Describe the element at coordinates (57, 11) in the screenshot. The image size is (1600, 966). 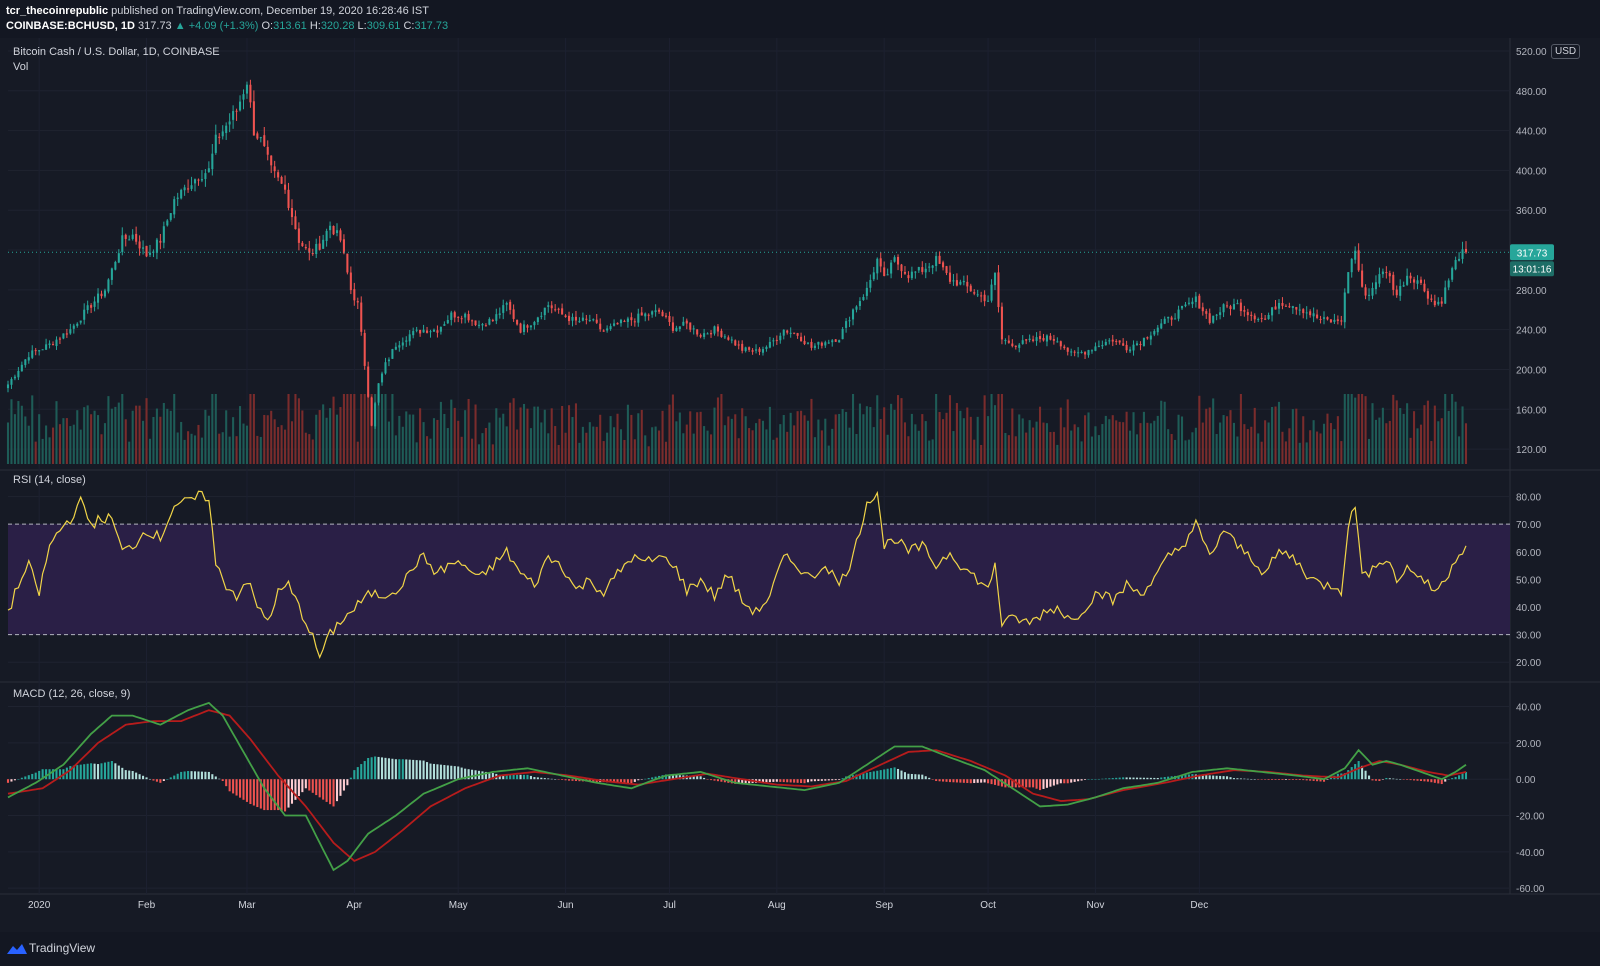
I see `author-name: tcr_thecoinrepublic` at that location.